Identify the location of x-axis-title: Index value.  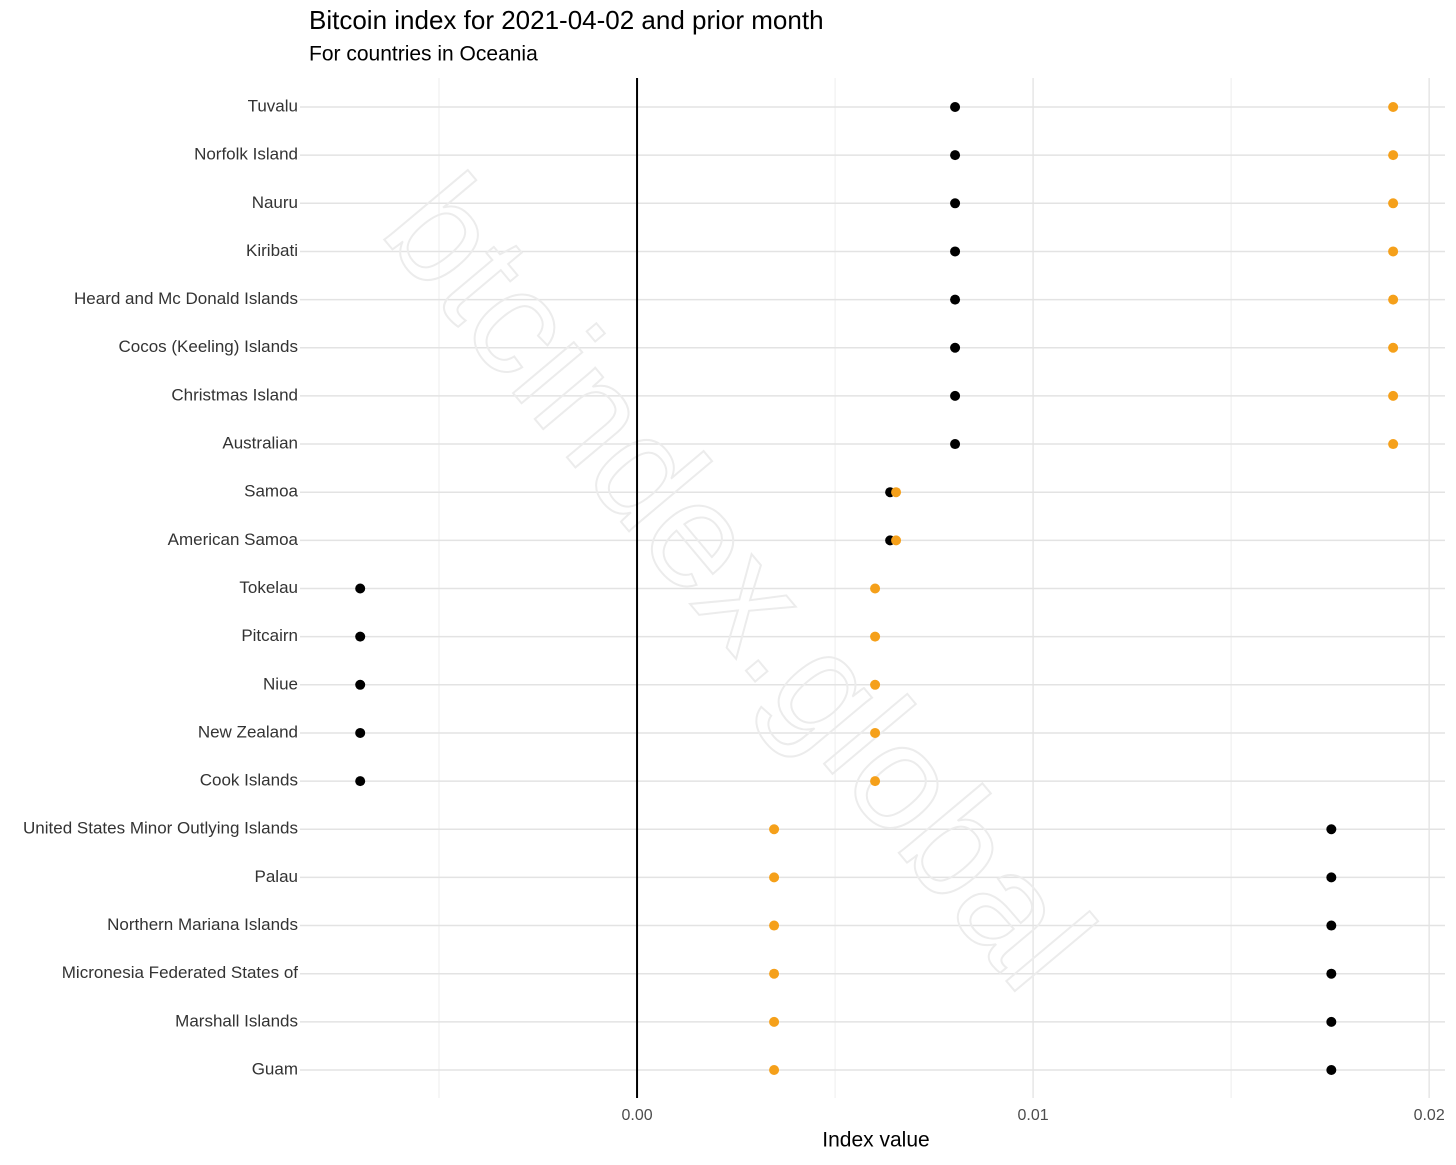
(875, 1140).